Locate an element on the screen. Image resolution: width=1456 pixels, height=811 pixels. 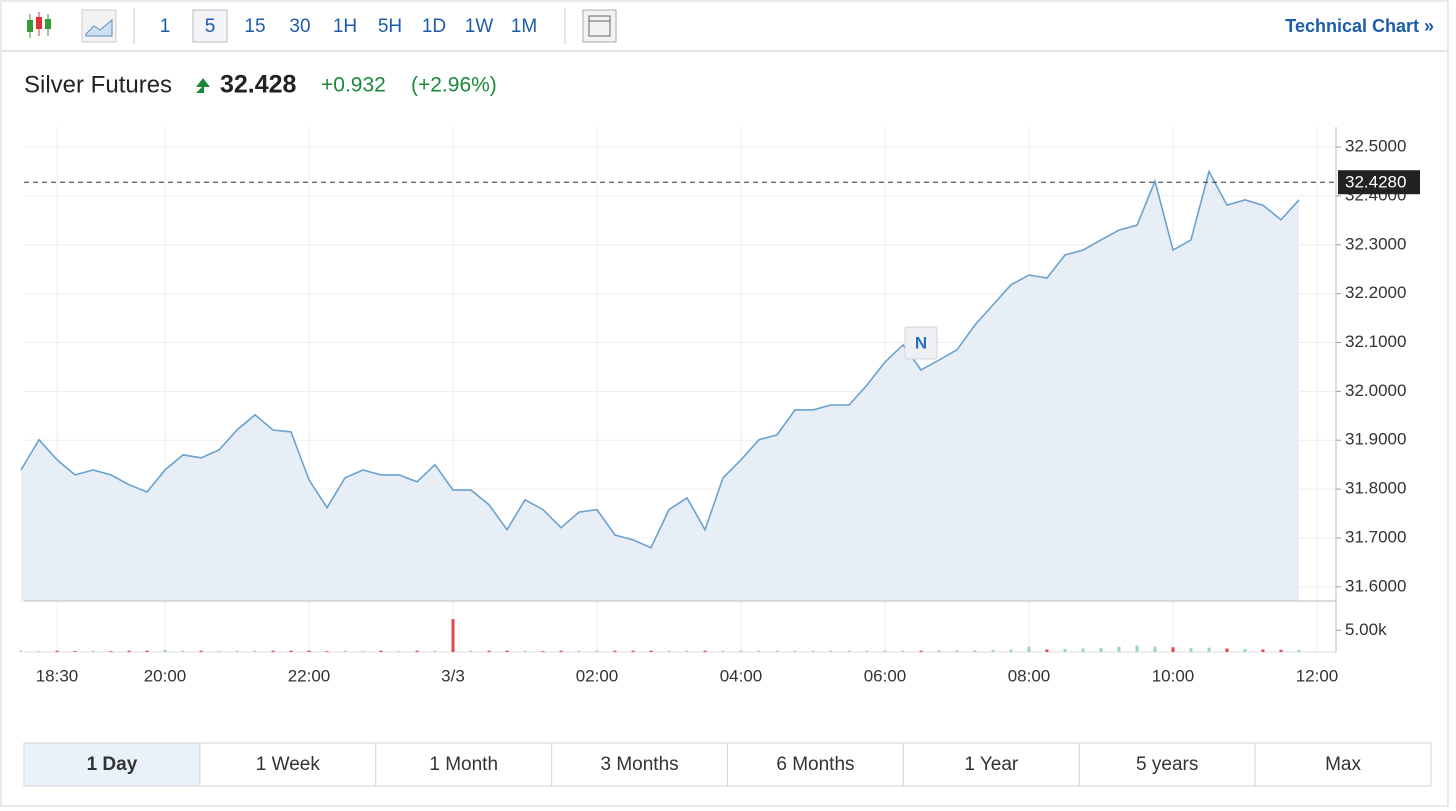
layout-icon is located at coordinates (599, 26).